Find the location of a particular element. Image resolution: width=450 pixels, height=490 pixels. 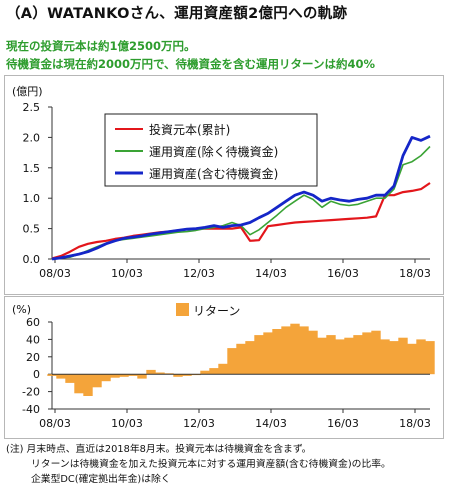

bar-chart-xtick: 08/03 is located at coordinates (55, 423).